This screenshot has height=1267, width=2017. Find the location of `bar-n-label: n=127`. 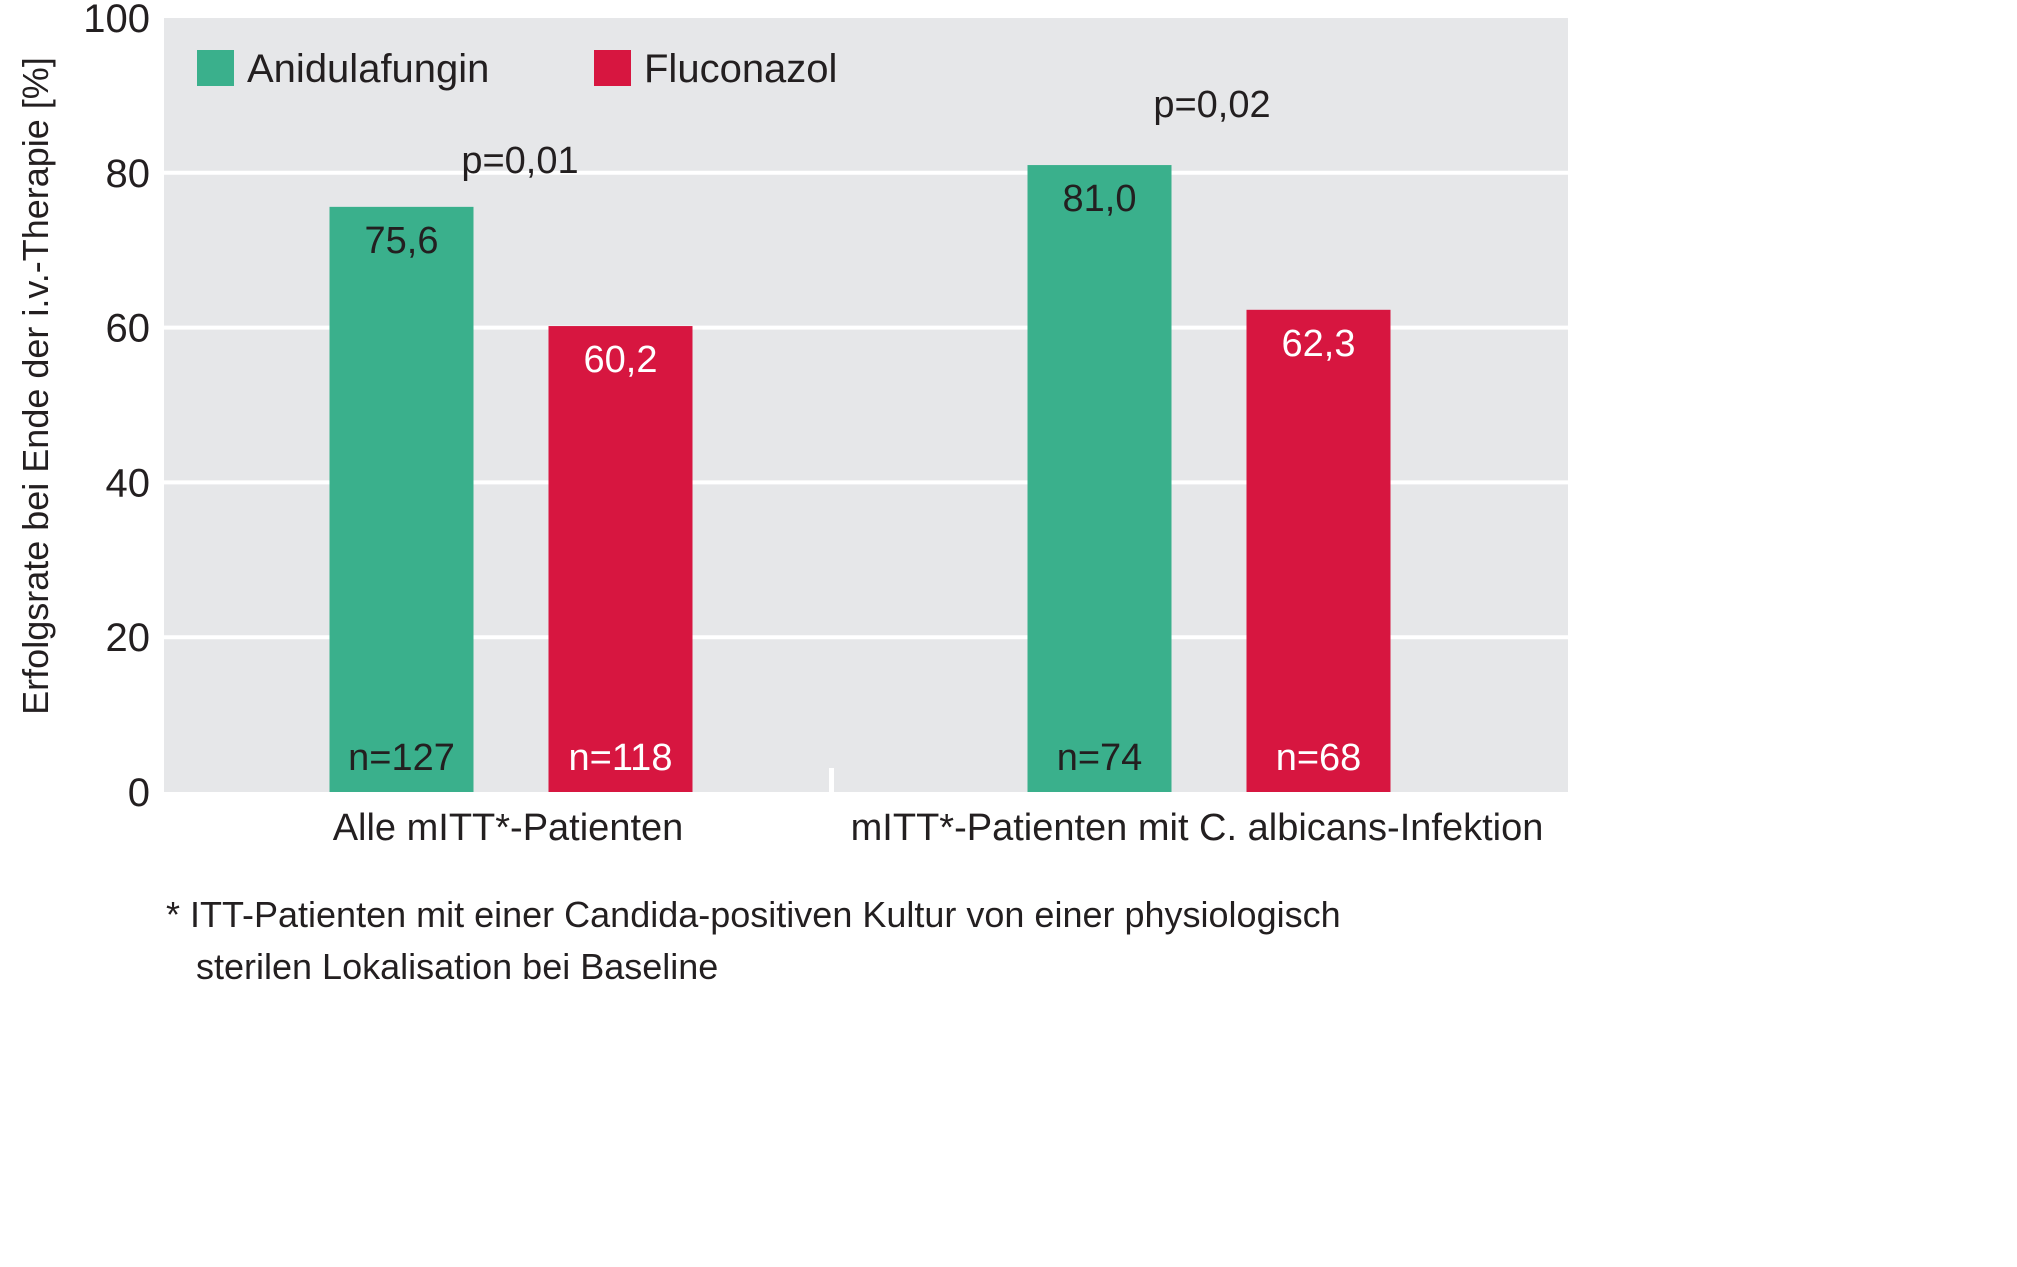

bar-n-label: n=127 is located at coordinates (401, 758).